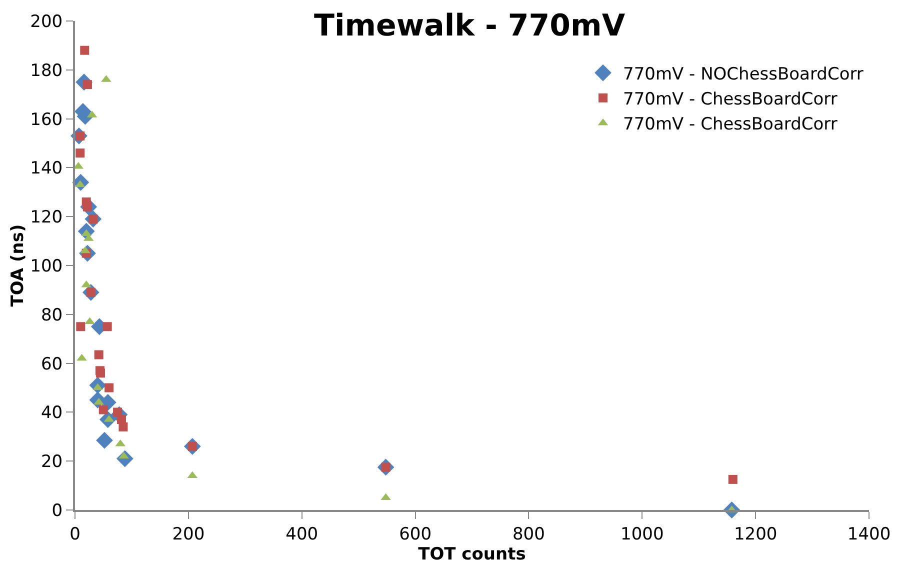  Describe the element at coordinates (528, 534) in the screenshot. I see `x-tick-label: 800` at that location.